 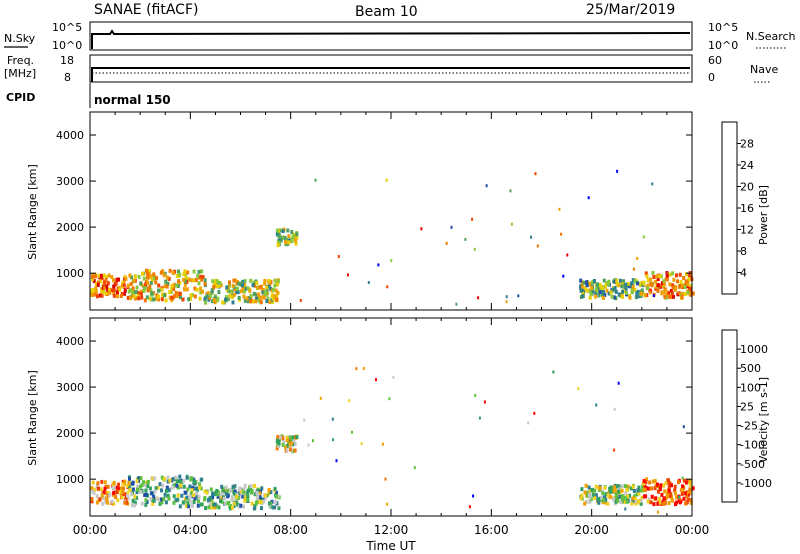 What do you see at coordinates (747, 144) in the screenshot?
I see `colorbar-tick-label: 28` at bounding box center [747, 144].